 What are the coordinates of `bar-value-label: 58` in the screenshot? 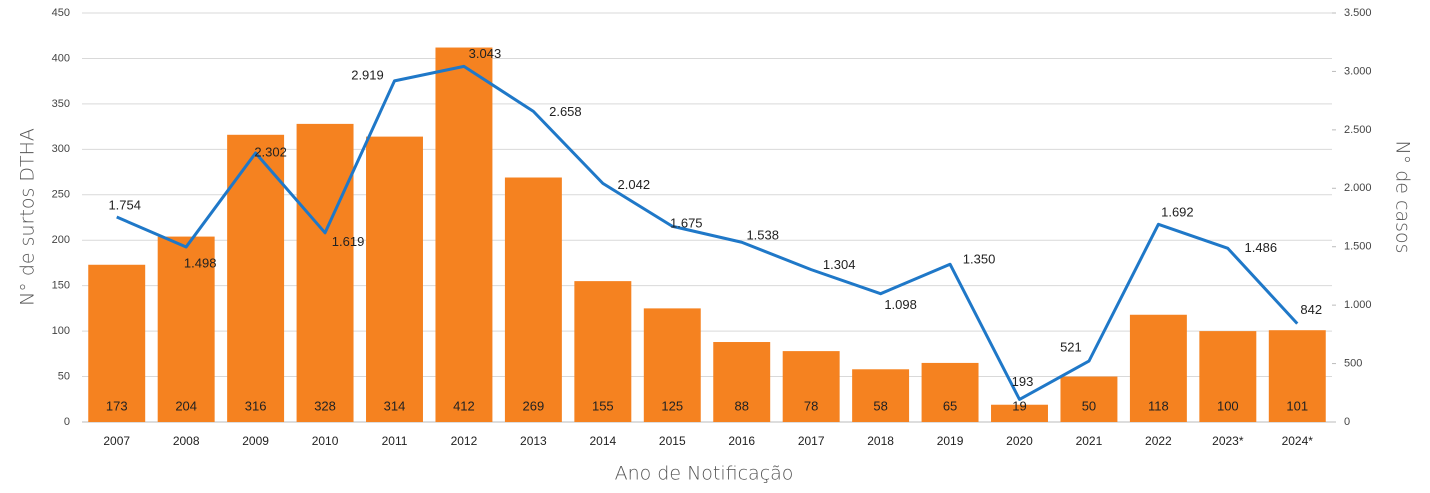 It's located at (880, 405).